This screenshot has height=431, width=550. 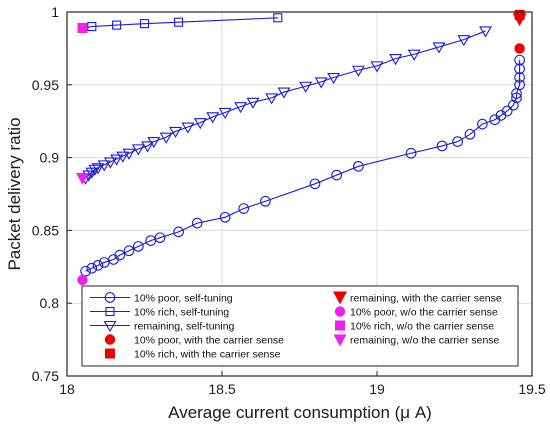 What do you see at coordinates (221, 389) in the screenshot?
I see `x-tick-label: 18.5` at bounding box center [221, 389].